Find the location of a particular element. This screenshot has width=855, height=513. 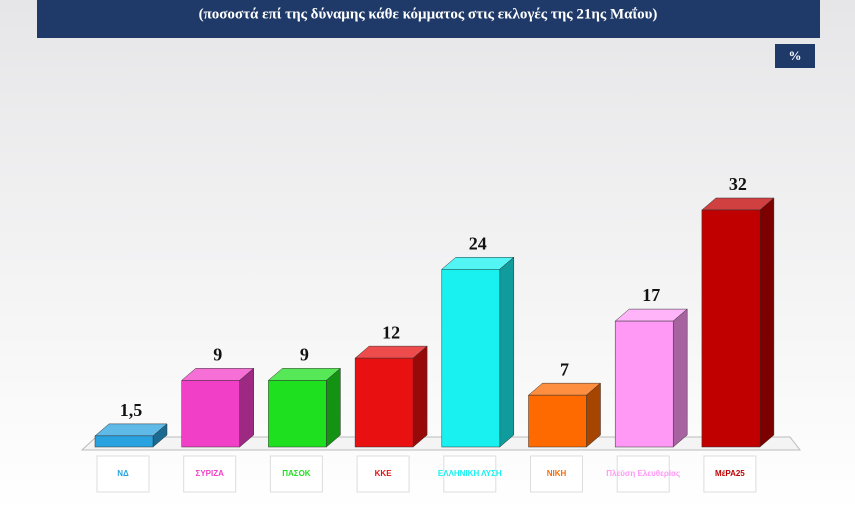

x-tick-label: ΠΑΣΟΚ is located at coordinates (296, 473).